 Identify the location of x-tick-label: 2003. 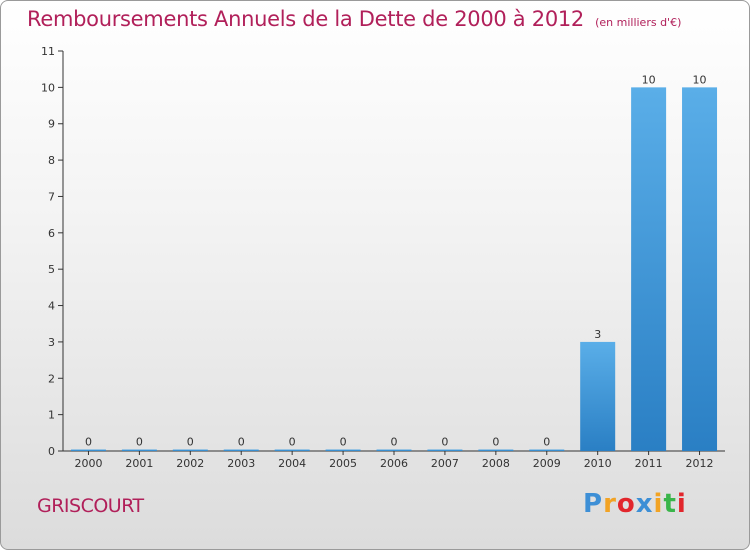
(241, 463).